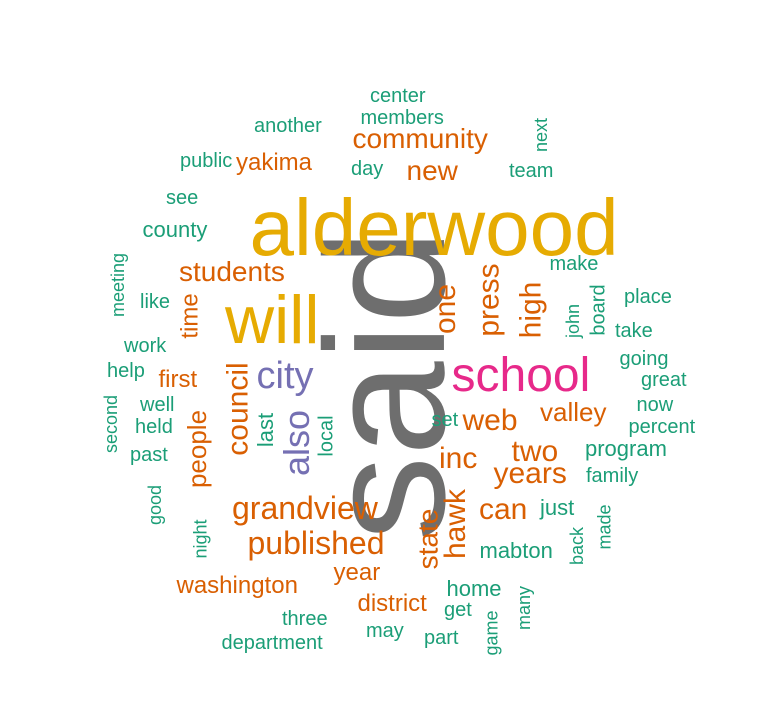  What do you see at coordinates (175, 229) in the screenshot?
I see `word-county: county` at bounding box center [175, 229].